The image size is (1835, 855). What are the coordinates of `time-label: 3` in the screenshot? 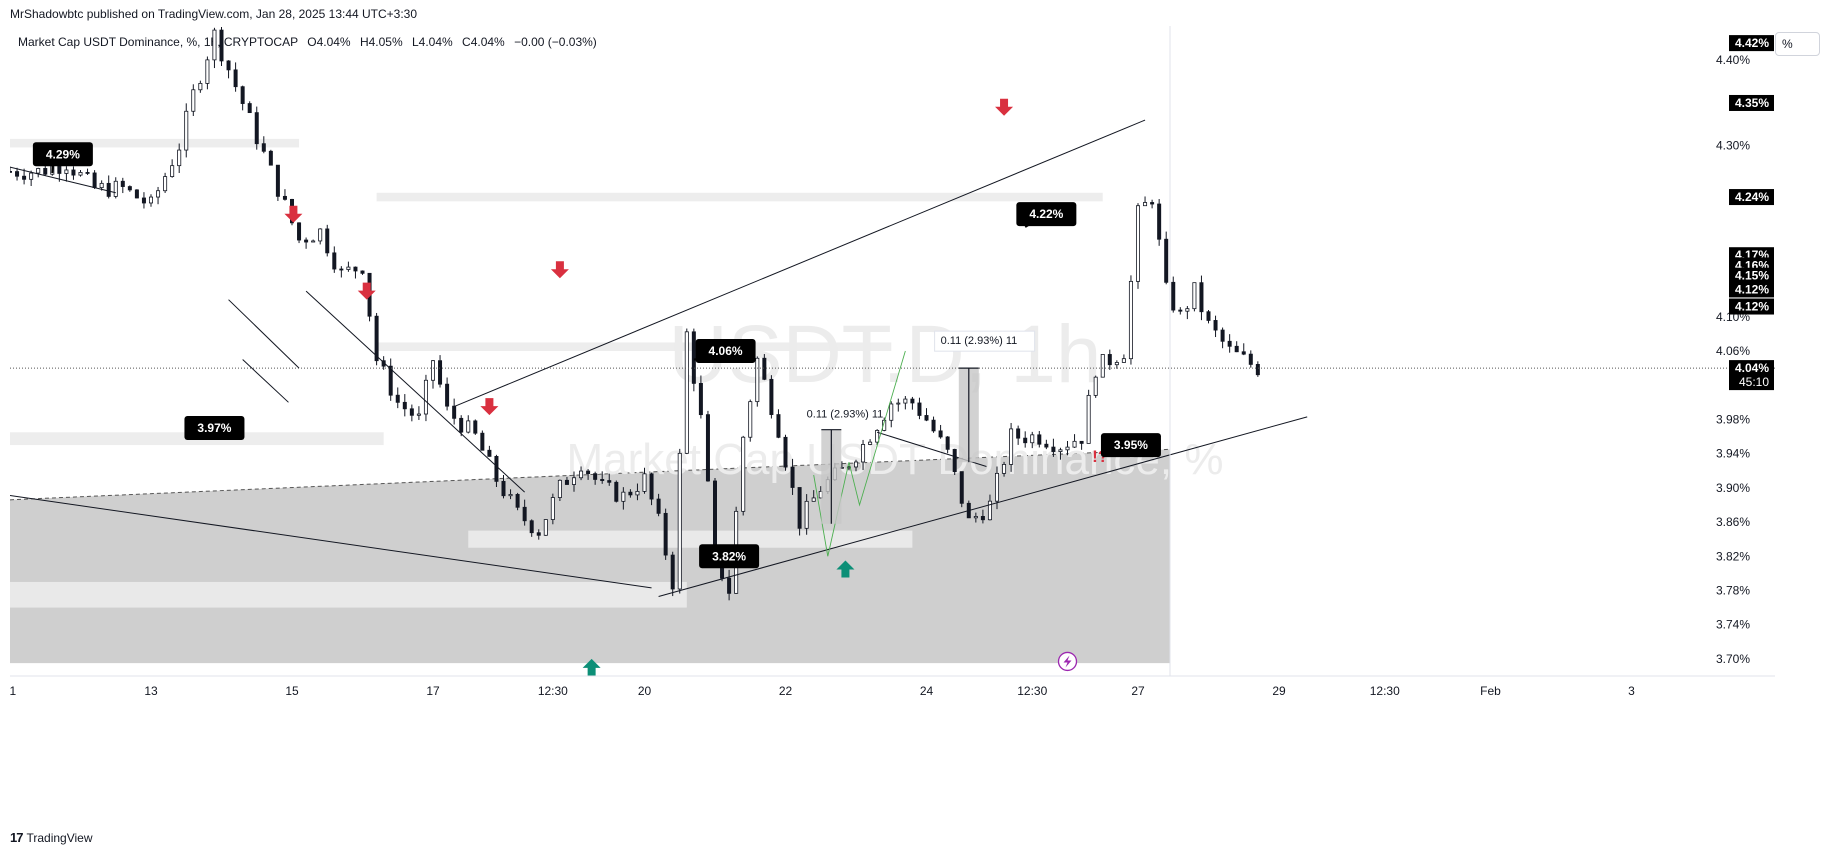 It's located at (1631, 691).